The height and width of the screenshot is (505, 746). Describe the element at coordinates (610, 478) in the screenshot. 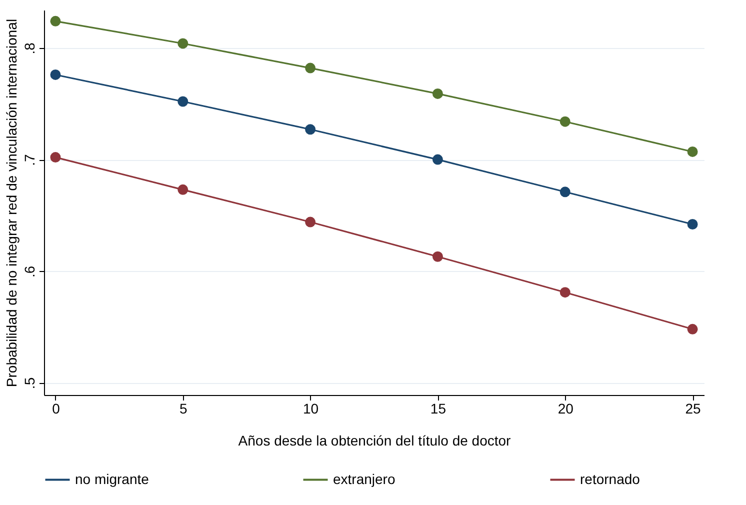

I see `legend-label: retornado` at that location.